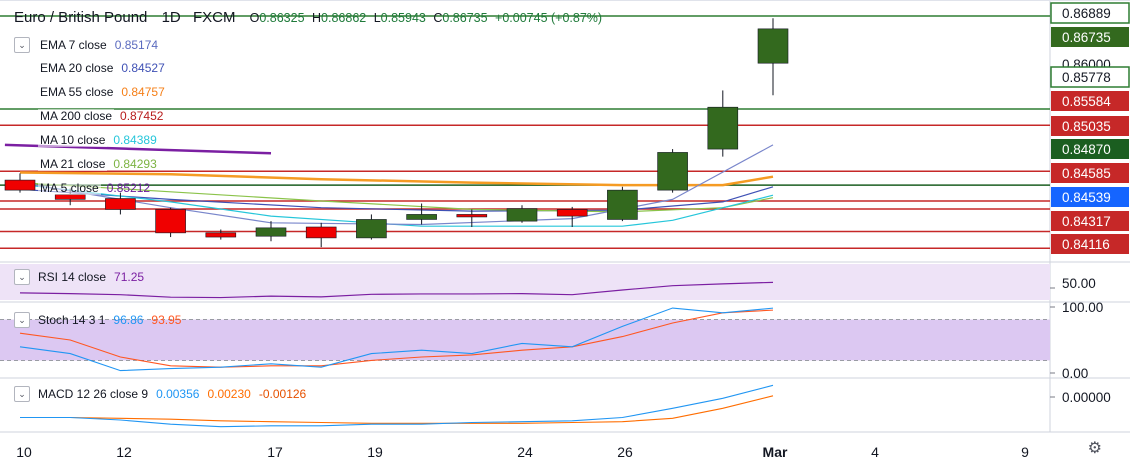 Image resolution: width=1130 pixels, height=472 pixels. What do you see at coordinates (375, 452) in the screenshot?
I see `time-axis-label: 19` at bounding box center [375, 452].